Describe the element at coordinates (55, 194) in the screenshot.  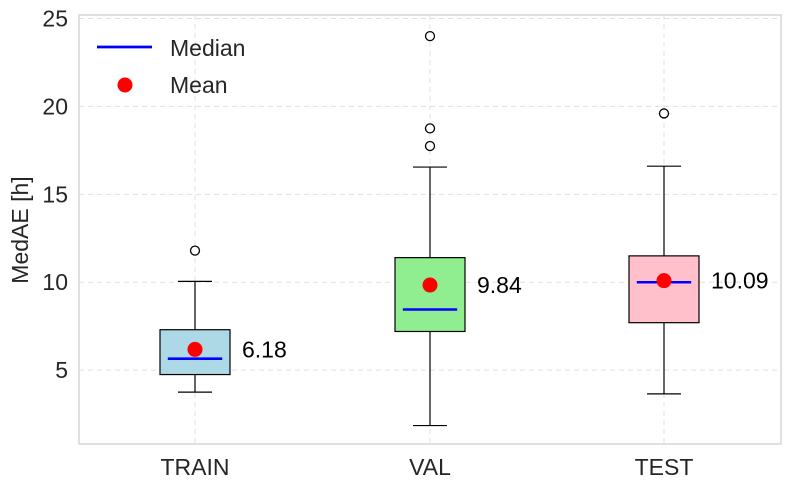
I see `y-tick-label: 15` at that location.